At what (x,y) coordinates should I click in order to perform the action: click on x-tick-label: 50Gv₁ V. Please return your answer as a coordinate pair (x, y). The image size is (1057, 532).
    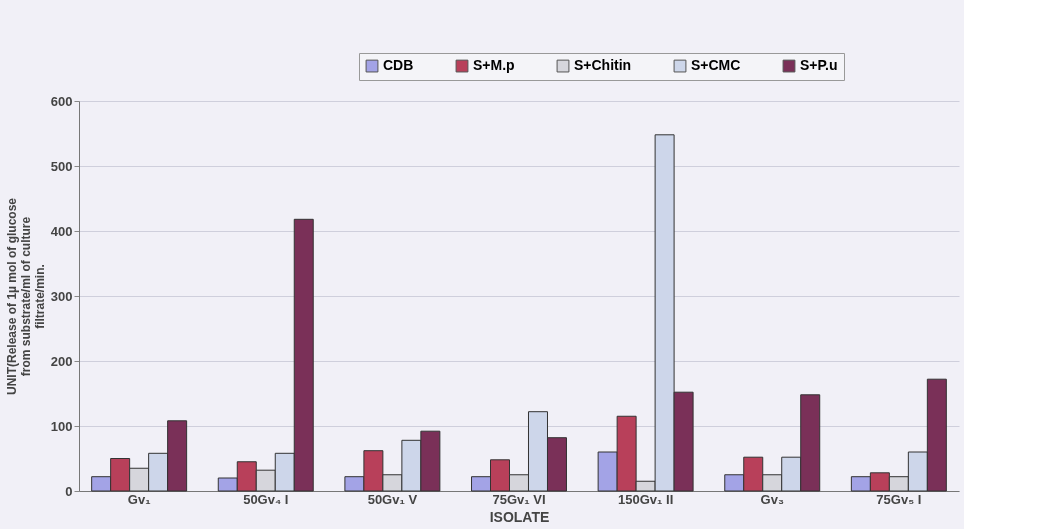
    Looking at the image, I should click on (392, 499).